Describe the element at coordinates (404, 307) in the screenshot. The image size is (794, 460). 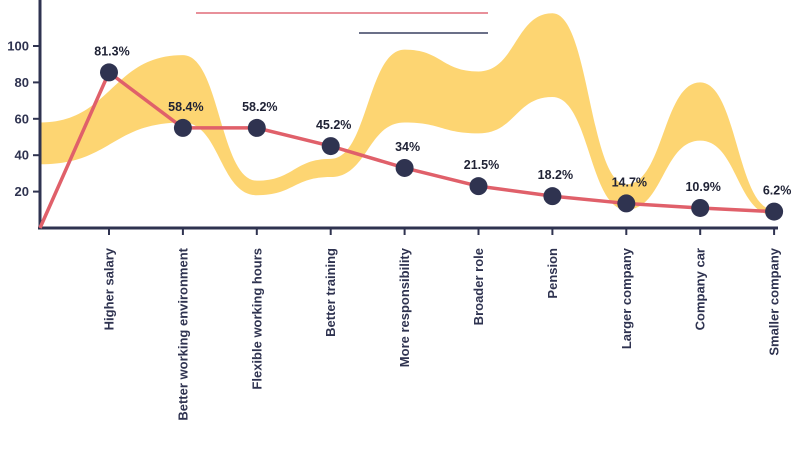
I see `x-tick-label: More responsibility` at that location.